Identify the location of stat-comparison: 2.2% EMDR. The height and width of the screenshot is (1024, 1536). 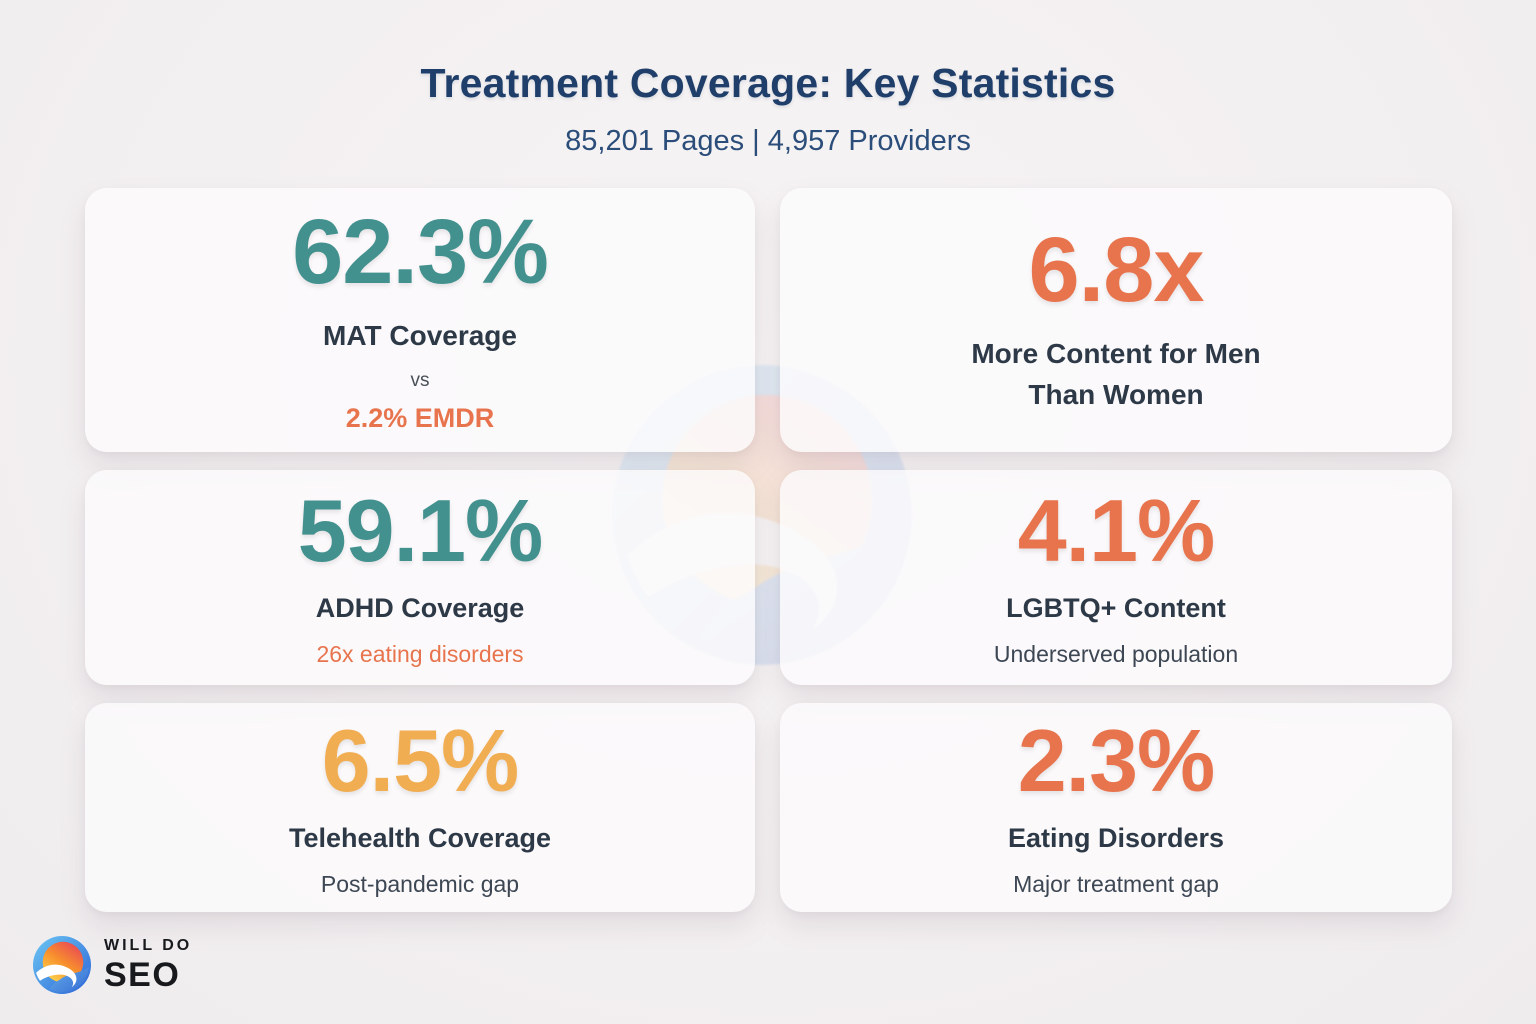
(420, 417).